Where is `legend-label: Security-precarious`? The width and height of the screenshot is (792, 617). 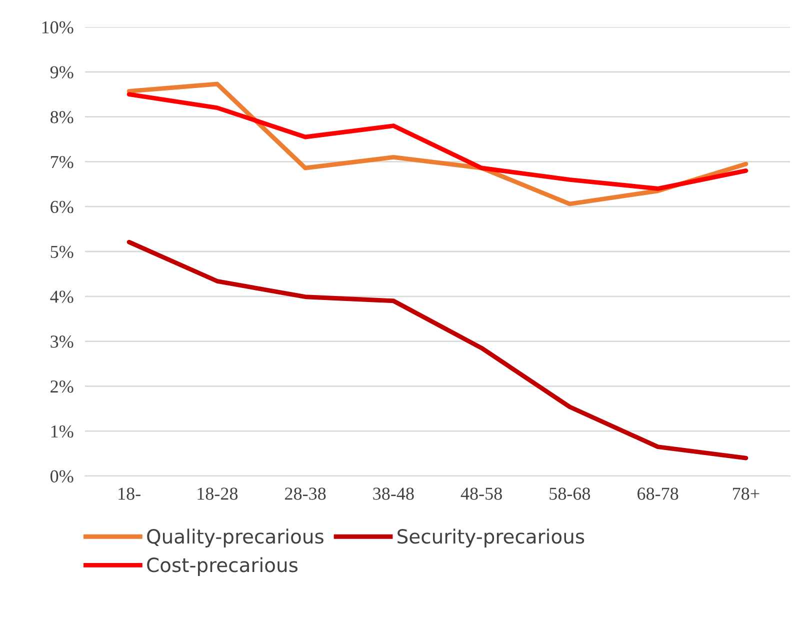 legend-label: Security-precarious is located at coordinates (491, 538).